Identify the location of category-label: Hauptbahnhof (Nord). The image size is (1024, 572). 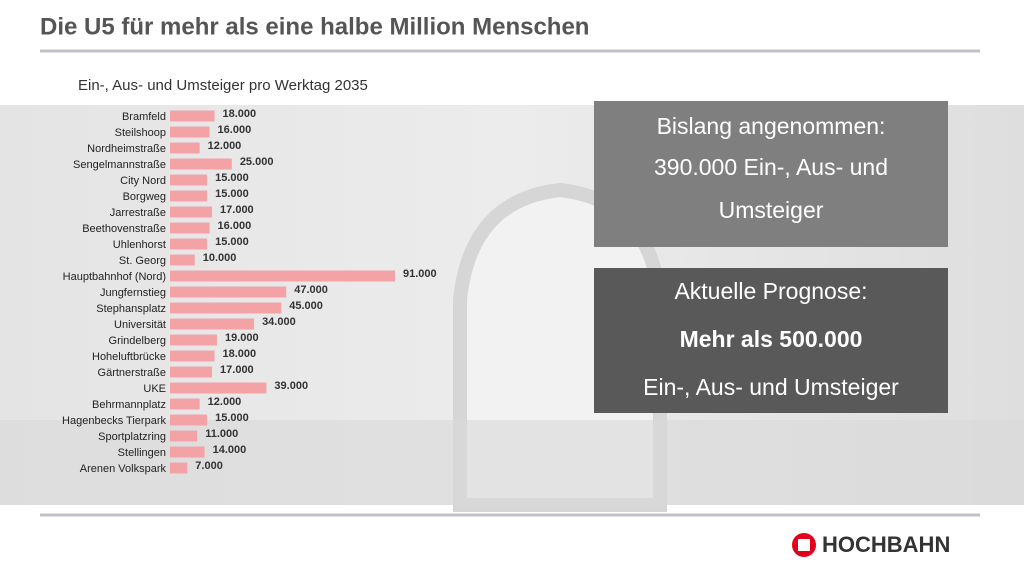
(114, 277).